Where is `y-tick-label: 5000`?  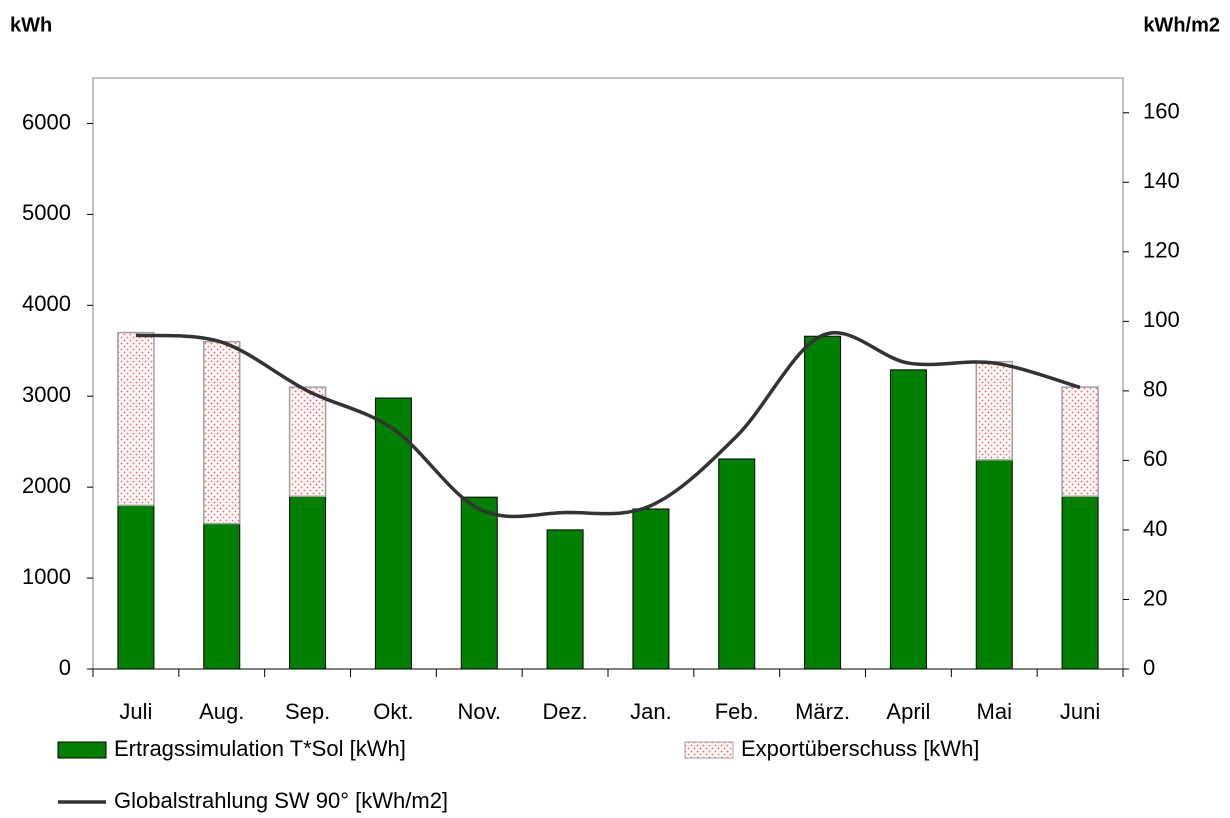
y-tick-label: 5000 is located at coordinates (46, 212).